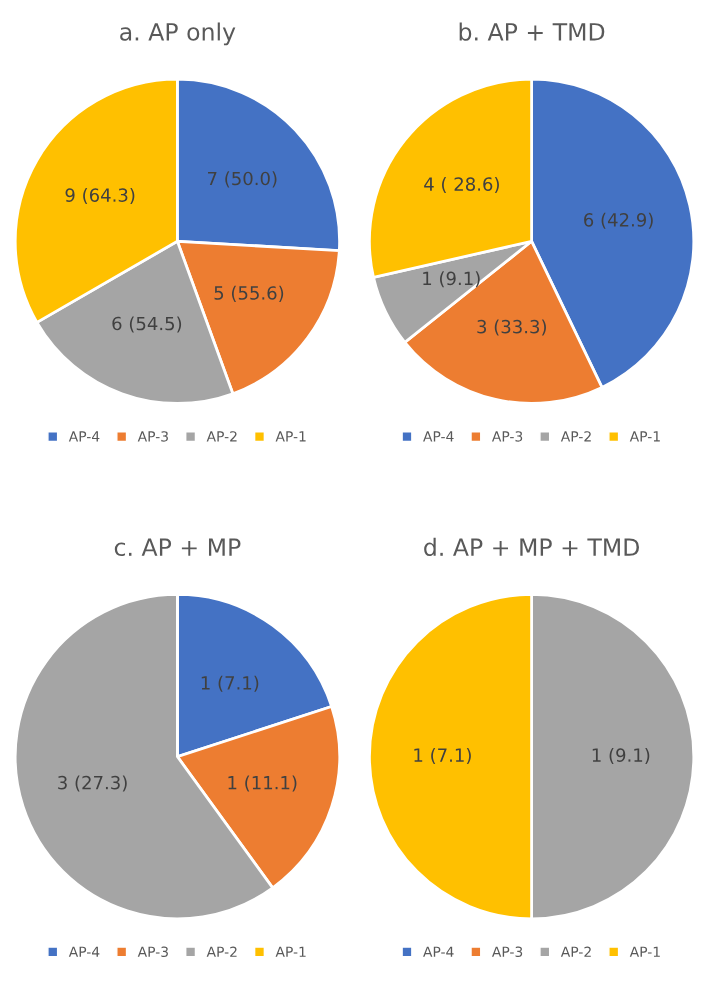 The width and height of the screenshot is (709, 1008). What do you see at coordinates (461, 185) in the screenshot?
I see `data-label: 4 ( 28.6)` at bounding box center [461, 185].